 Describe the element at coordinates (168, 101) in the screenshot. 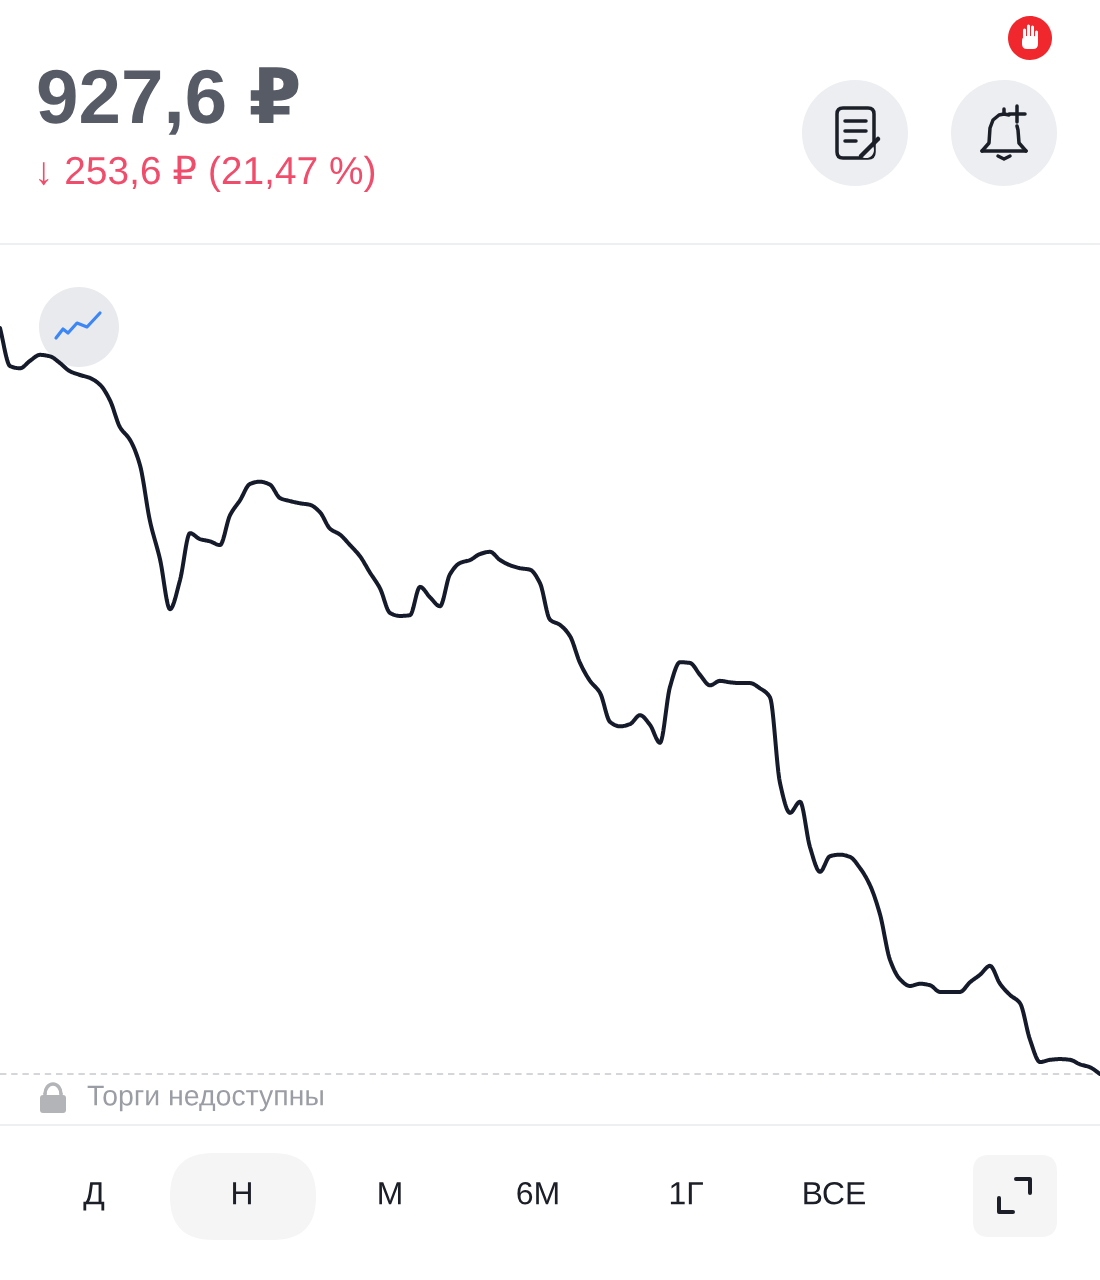

I see `chart-title: 927,6 ₽` at that location.